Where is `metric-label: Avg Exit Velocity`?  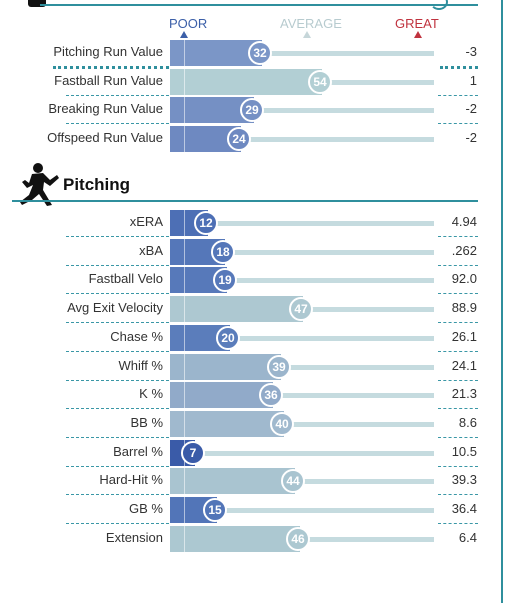 metric-label: Avg Exit Velocity is located at coordinates (115, 308).